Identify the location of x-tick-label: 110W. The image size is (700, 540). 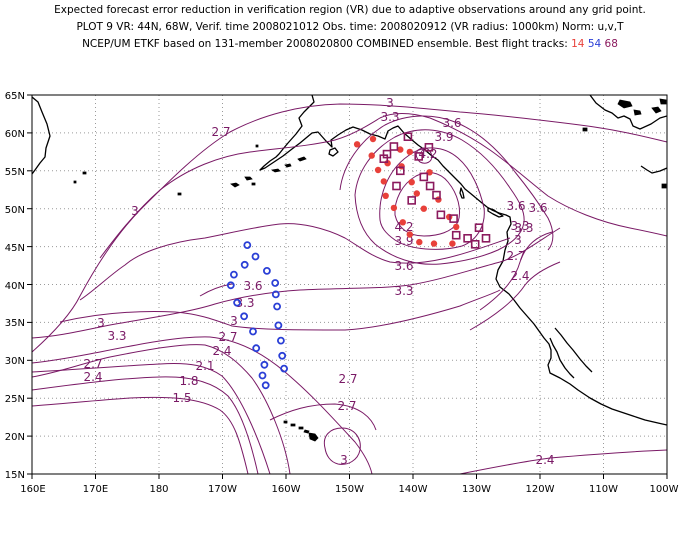
(603, 489).